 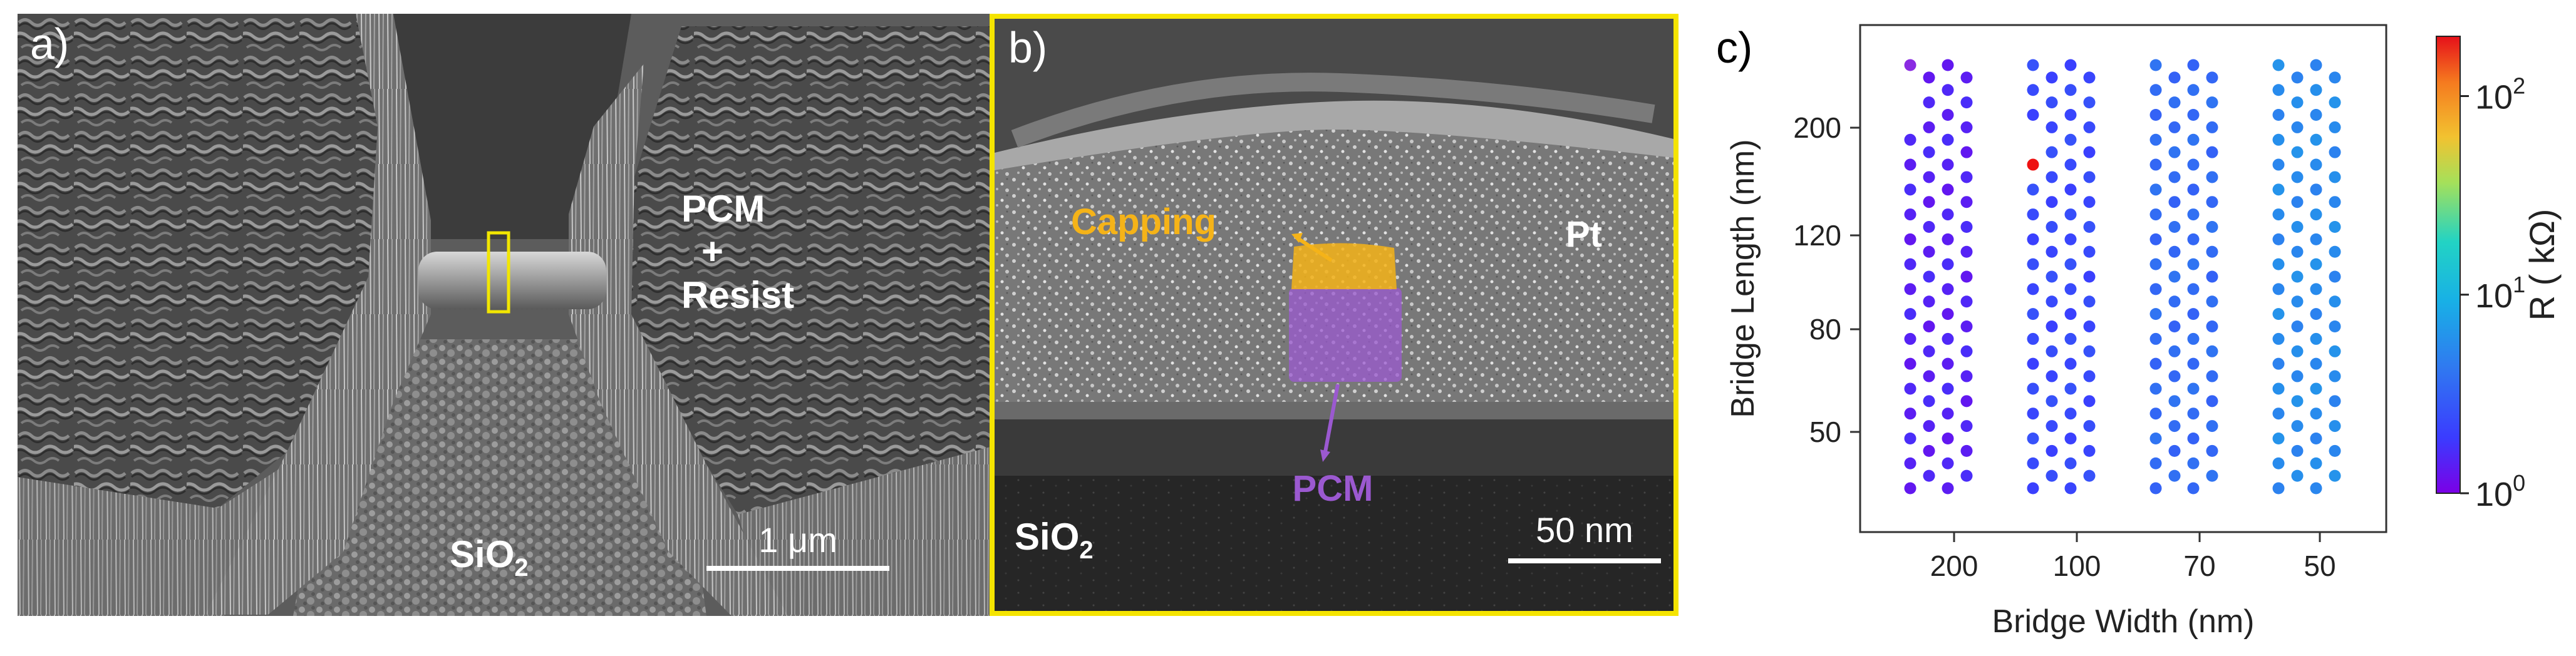 I want to click on colorbar-tick-label: 102, so click(x=2500, y=94).